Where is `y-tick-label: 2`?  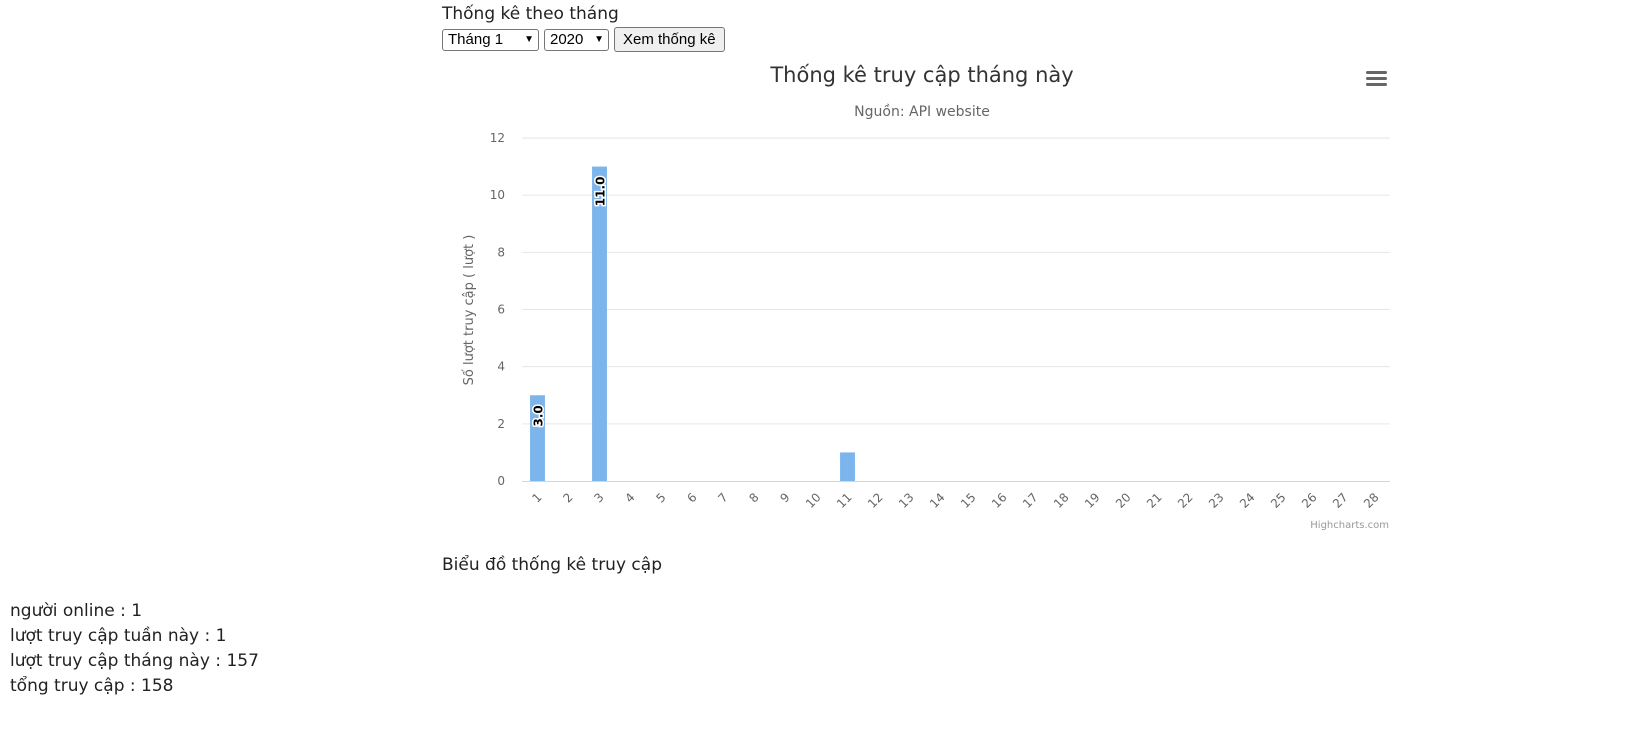
y-tick-label: 2 is located at coordinates (501, 424).